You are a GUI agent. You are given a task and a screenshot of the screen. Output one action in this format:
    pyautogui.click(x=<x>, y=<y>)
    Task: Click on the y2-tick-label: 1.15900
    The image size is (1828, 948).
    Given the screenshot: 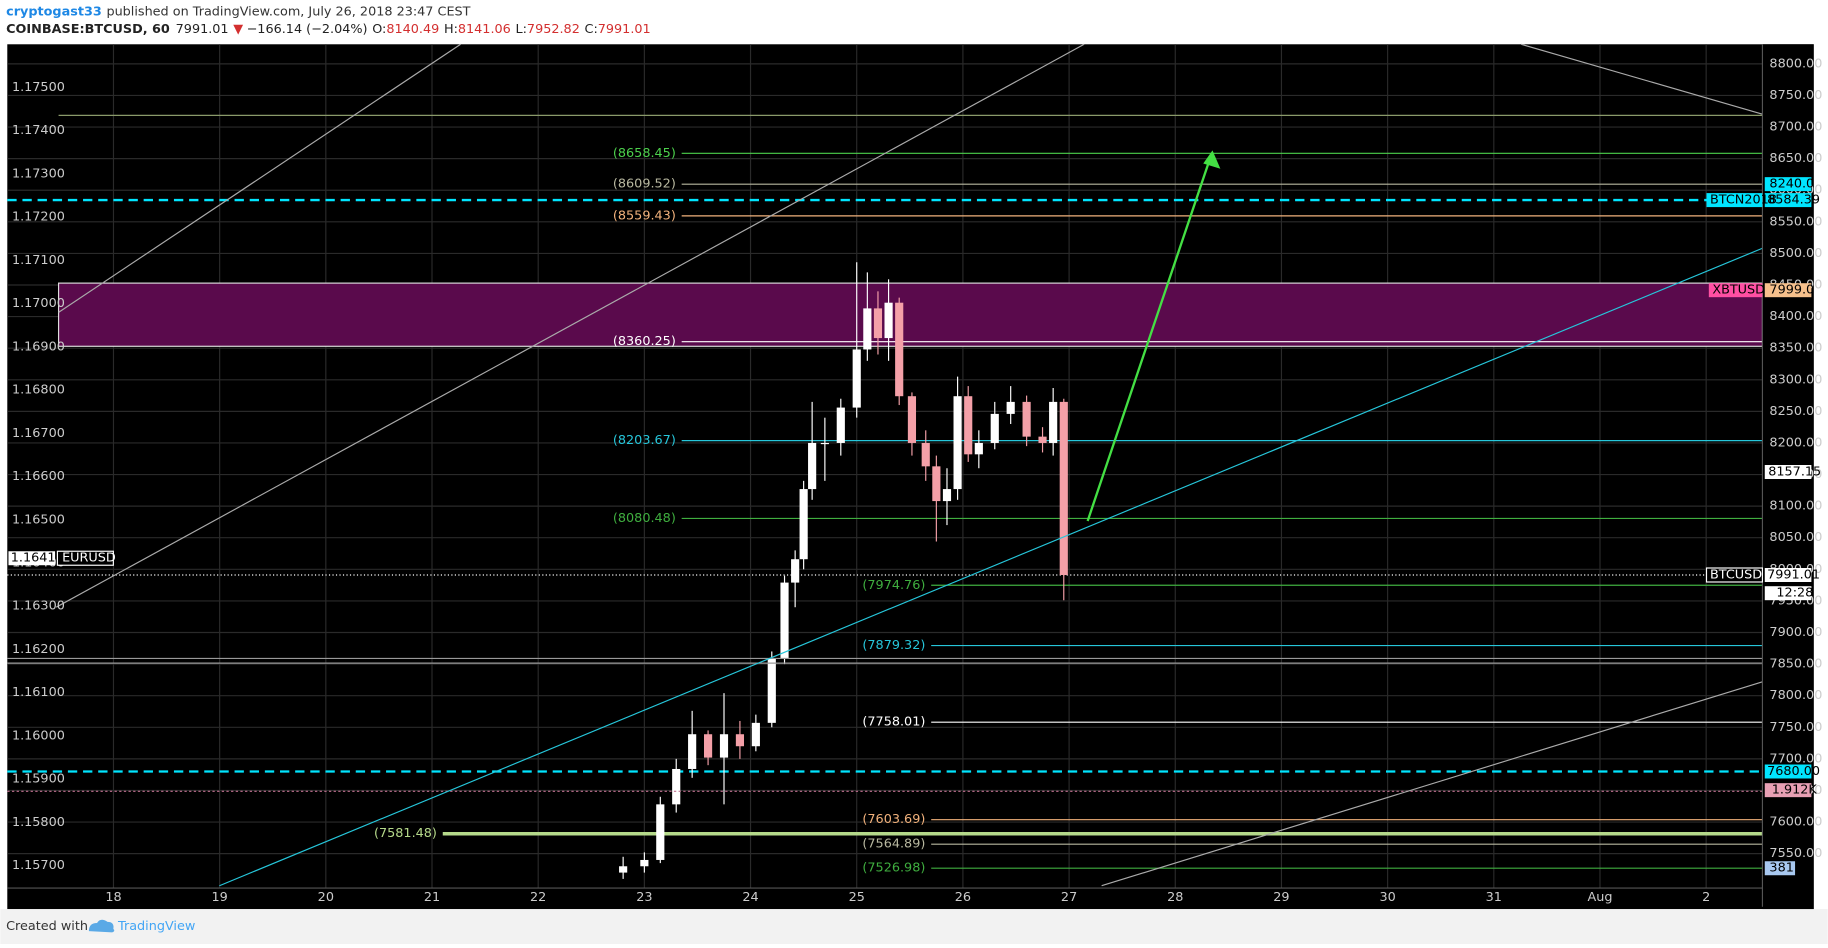 What is the action you would take?
    pyautogui.click(x=38, y=779)
    